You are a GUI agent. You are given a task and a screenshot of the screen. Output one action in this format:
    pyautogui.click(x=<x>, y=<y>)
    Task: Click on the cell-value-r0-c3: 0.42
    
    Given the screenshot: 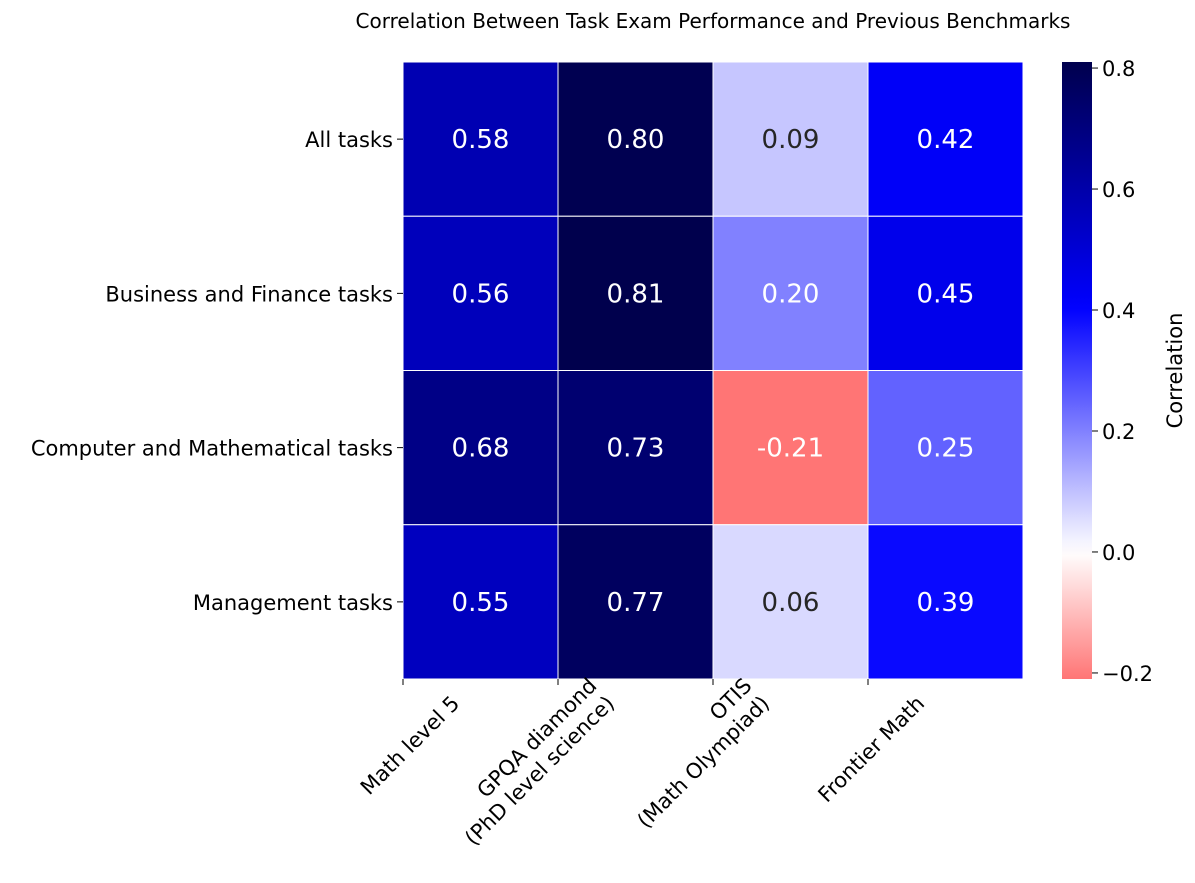 What is the action you would take?
    pyautogui.click(x=946, y=140)
    